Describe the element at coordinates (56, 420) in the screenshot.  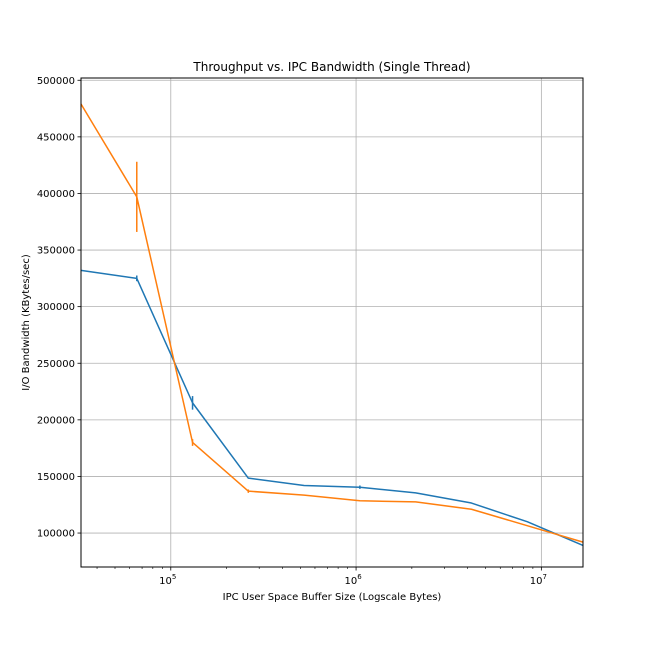
I see `y-tick-label: 200000` at that location.